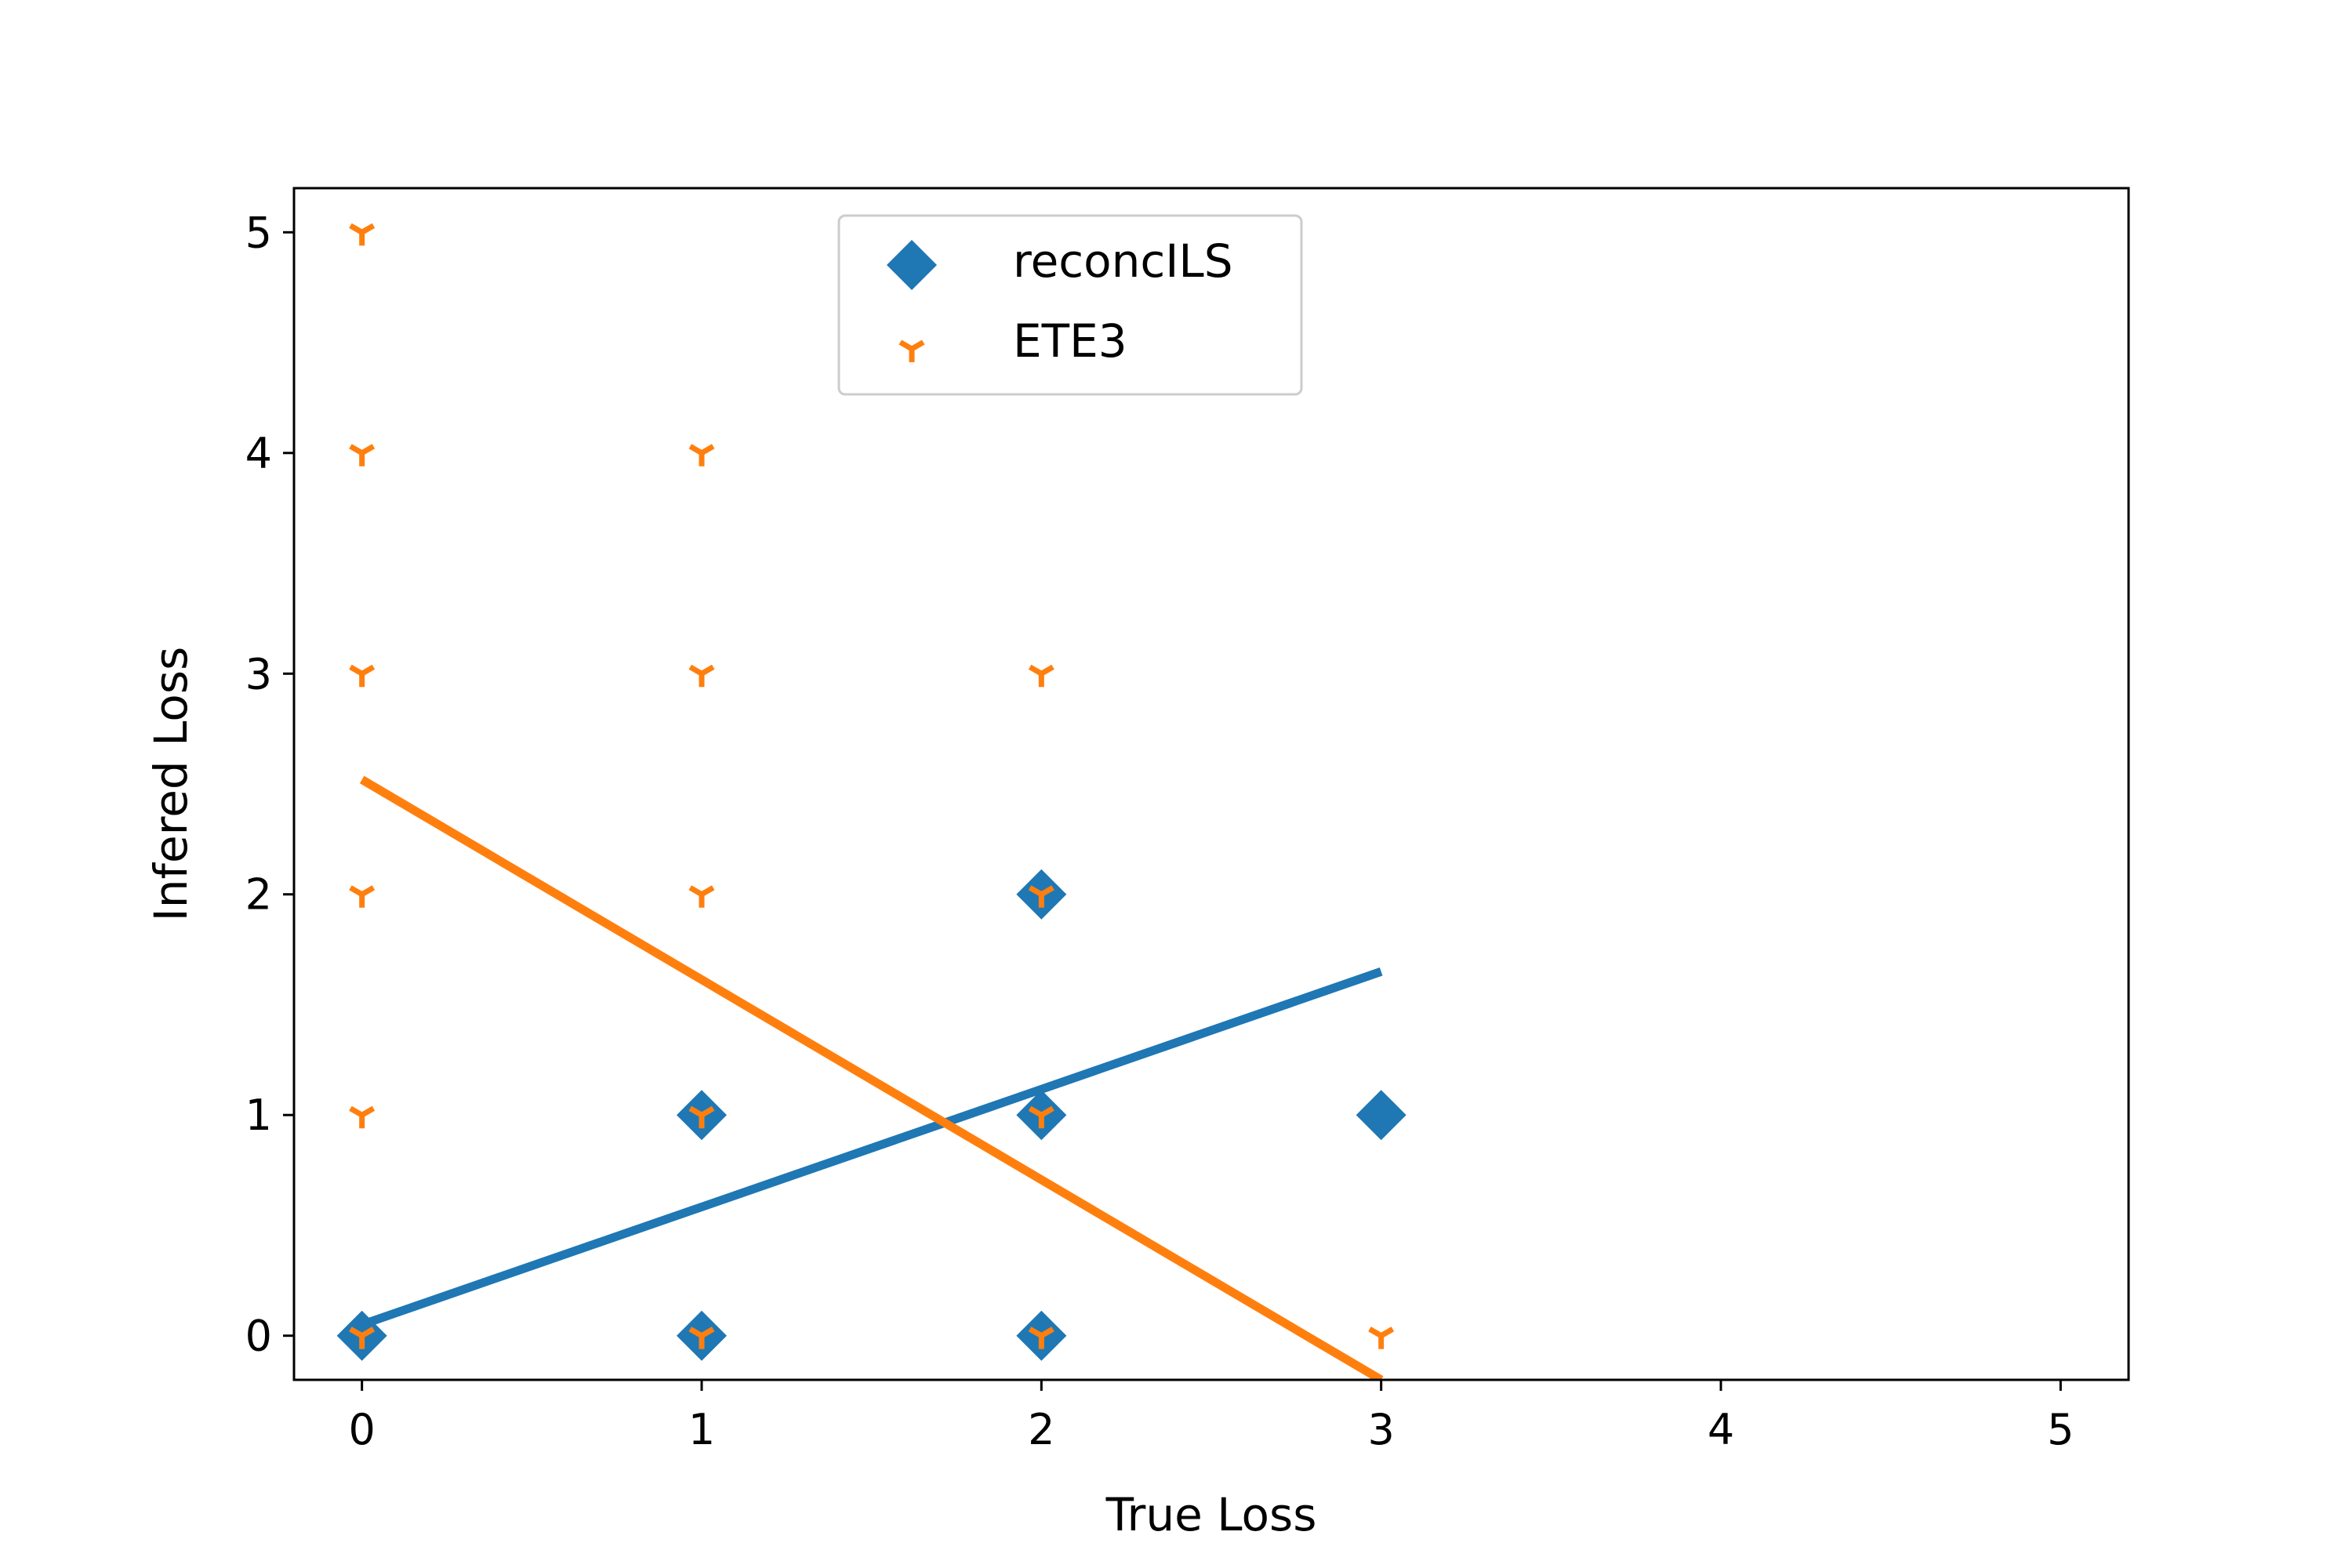 This screenshot has width=2352, height=1568. I want to click on y-axis-title: Infered Loss, so click(171, 784).